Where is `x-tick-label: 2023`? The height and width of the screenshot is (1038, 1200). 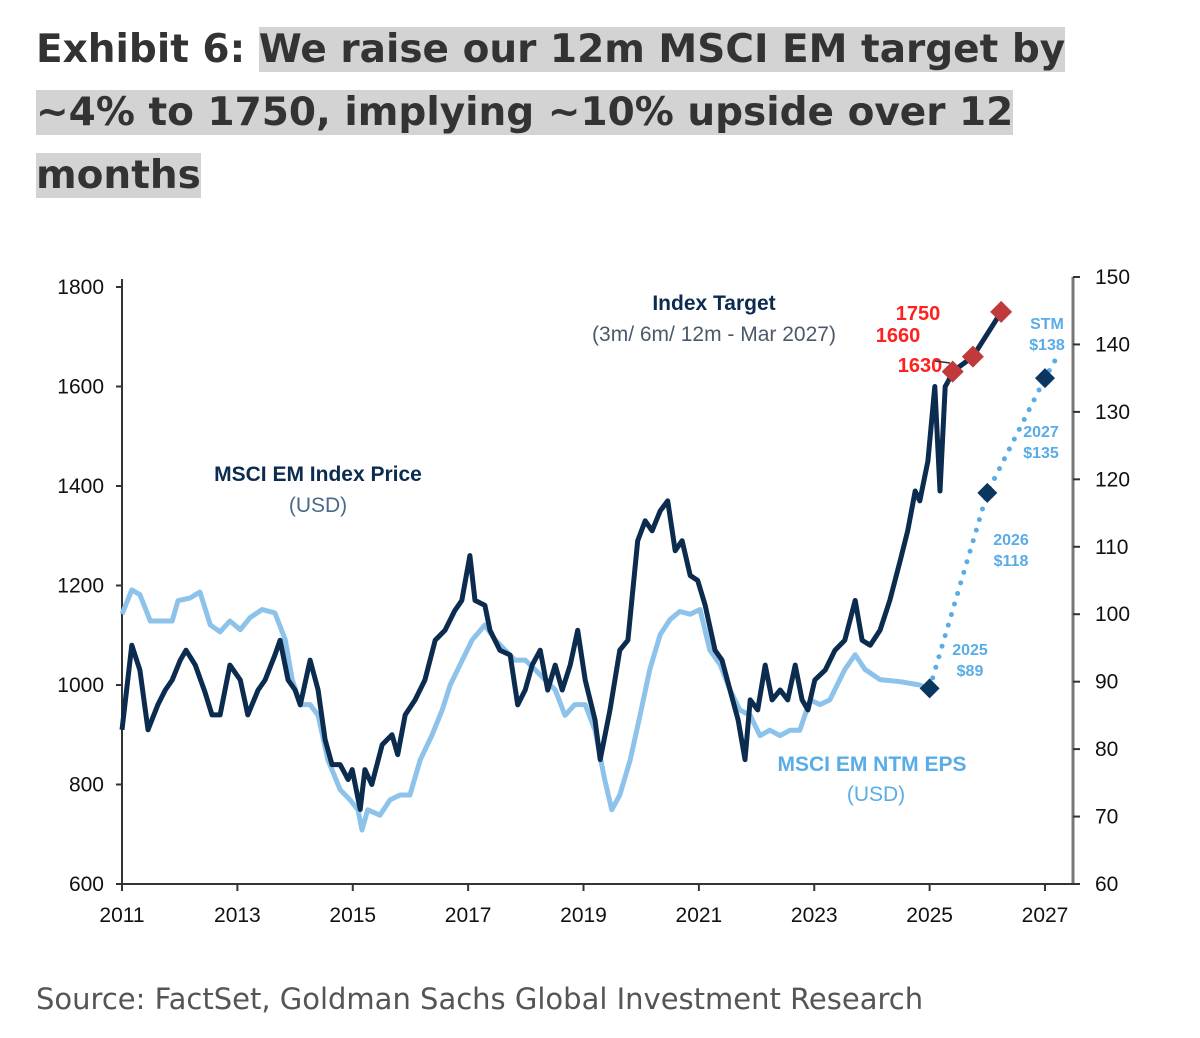
x-tick-label: 2023 is located at coordinates (814, 915).